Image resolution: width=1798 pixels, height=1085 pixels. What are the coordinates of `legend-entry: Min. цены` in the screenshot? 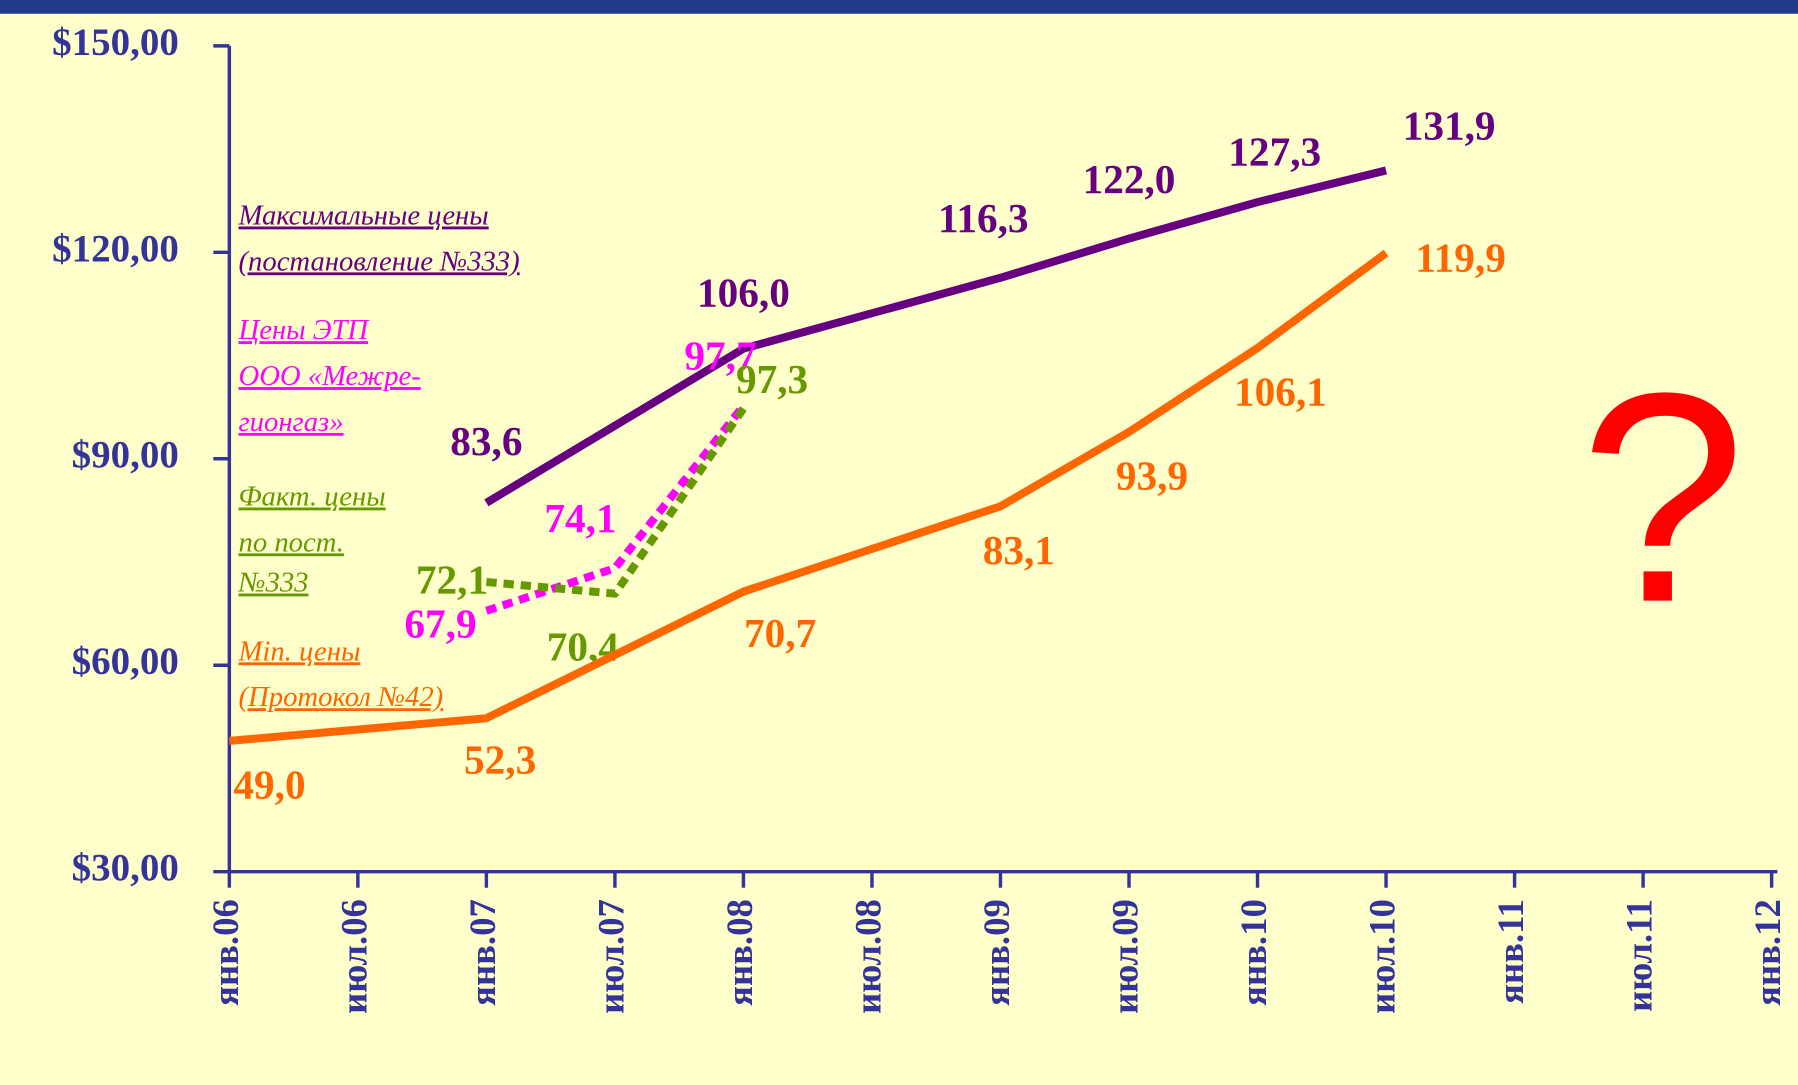 It's located at (299, 651).